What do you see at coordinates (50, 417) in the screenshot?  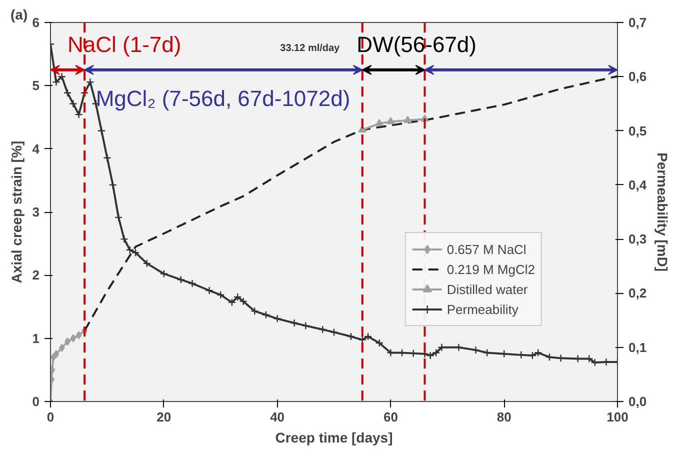 I see `x-tick-label: 0` at bounding box center [50, 417].